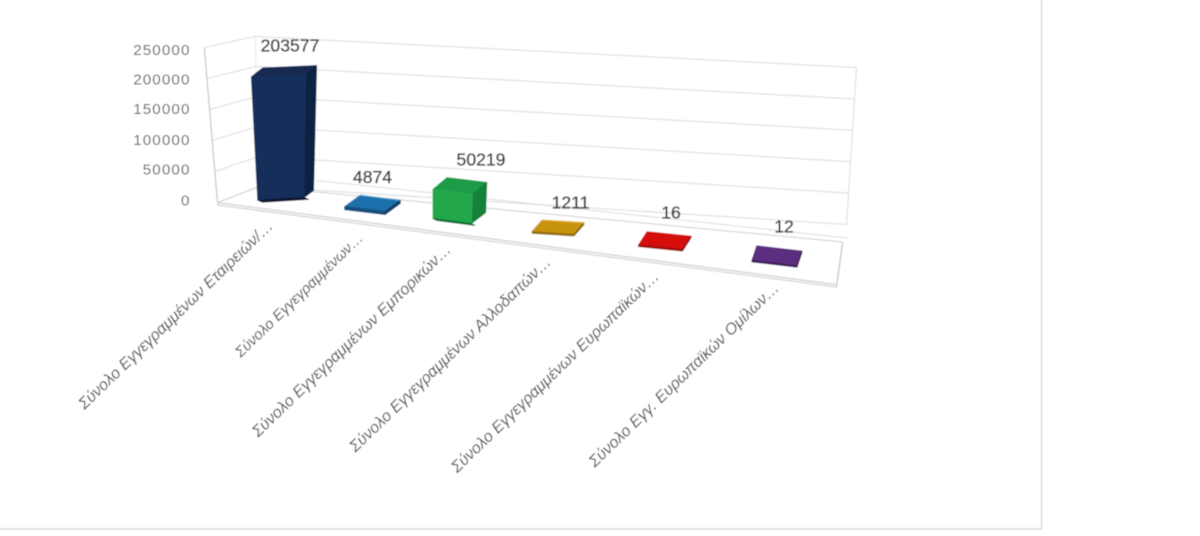 The image size is (1200, 536). Describe the element at coordinates (571, 203) in the screenshot. I see `svg-text: 1211` at that location.